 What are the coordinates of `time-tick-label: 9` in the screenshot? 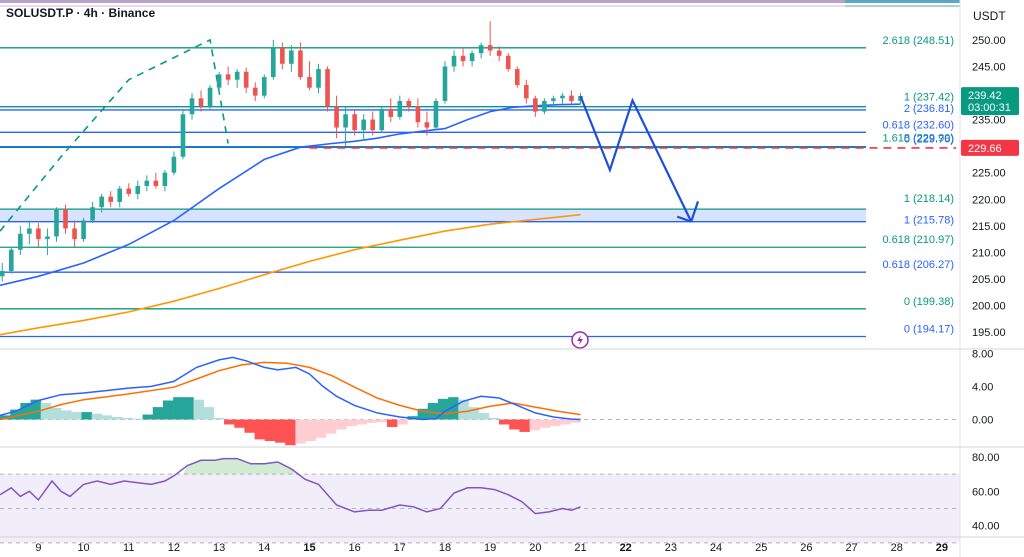 It's located at (38, 548).